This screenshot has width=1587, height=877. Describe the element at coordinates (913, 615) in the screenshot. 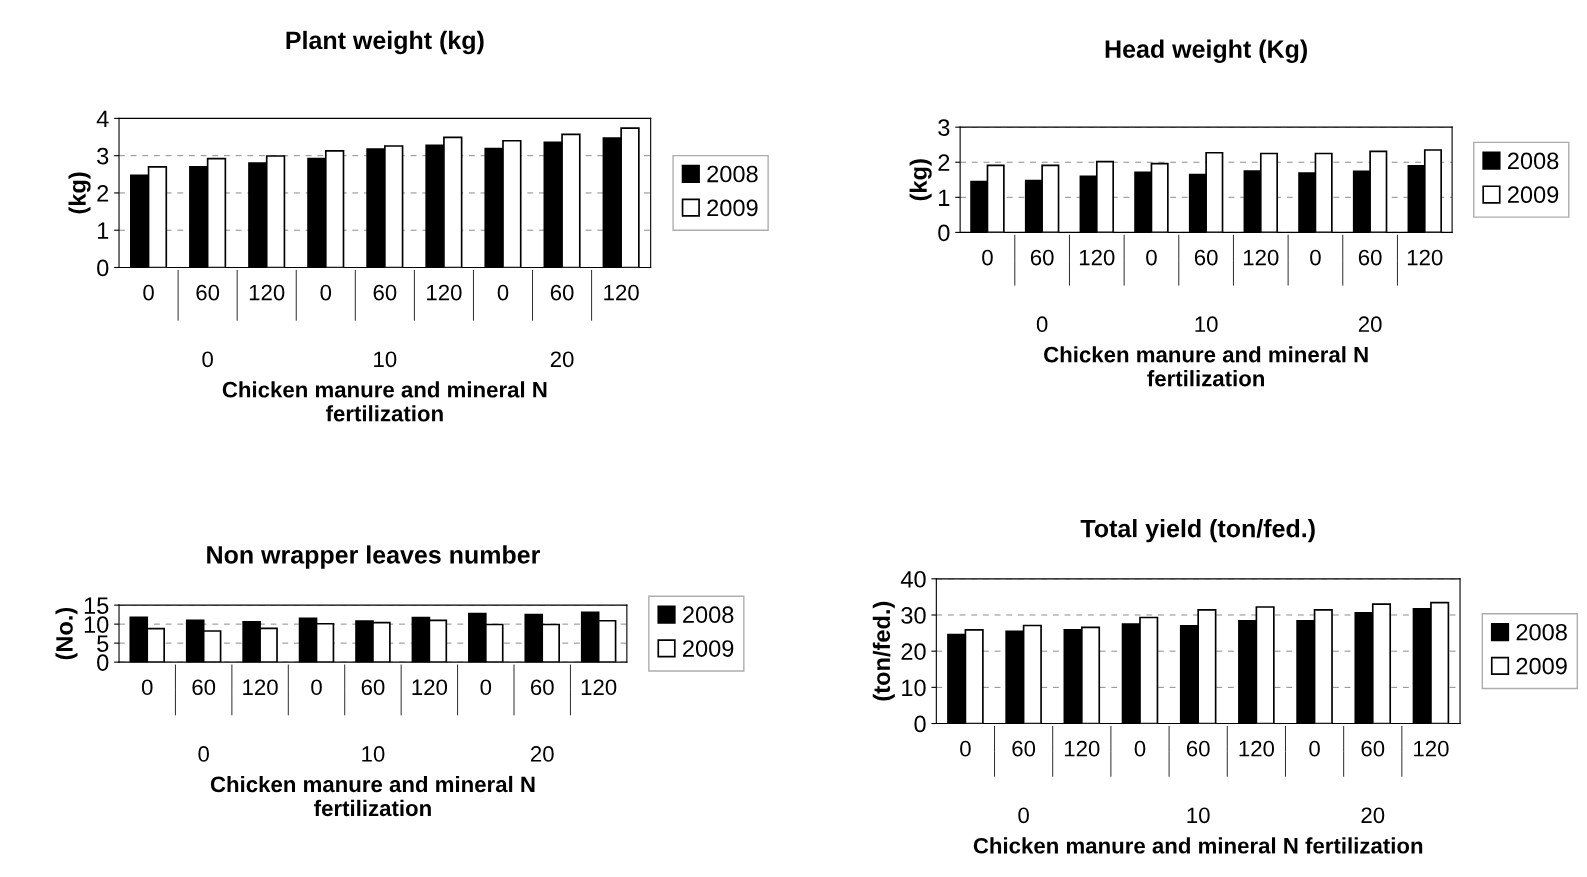

I see `y-tick-label: 30` at that location.